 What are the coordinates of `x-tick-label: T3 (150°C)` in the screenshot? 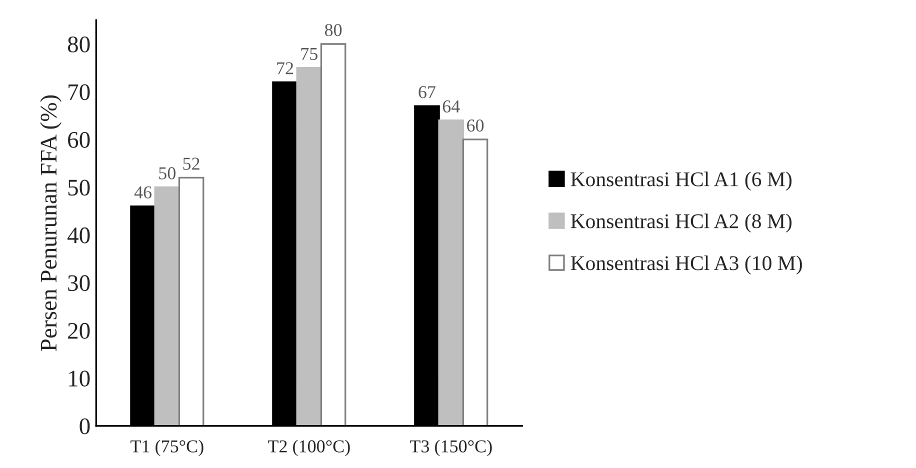 It's located at (451, 448).